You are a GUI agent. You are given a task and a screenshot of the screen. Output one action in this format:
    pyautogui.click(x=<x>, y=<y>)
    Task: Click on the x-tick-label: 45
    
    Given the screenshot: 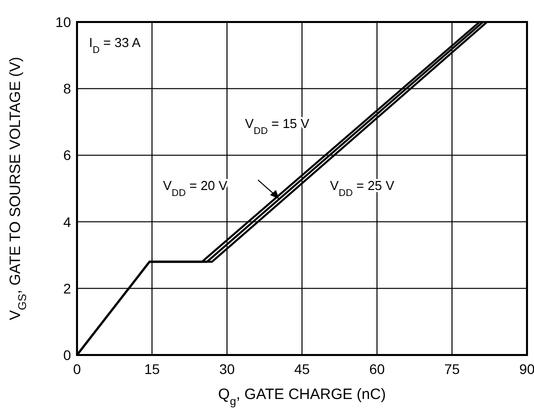 What is the action you would take?
    pyautogui.click(x=302, y=369)
    